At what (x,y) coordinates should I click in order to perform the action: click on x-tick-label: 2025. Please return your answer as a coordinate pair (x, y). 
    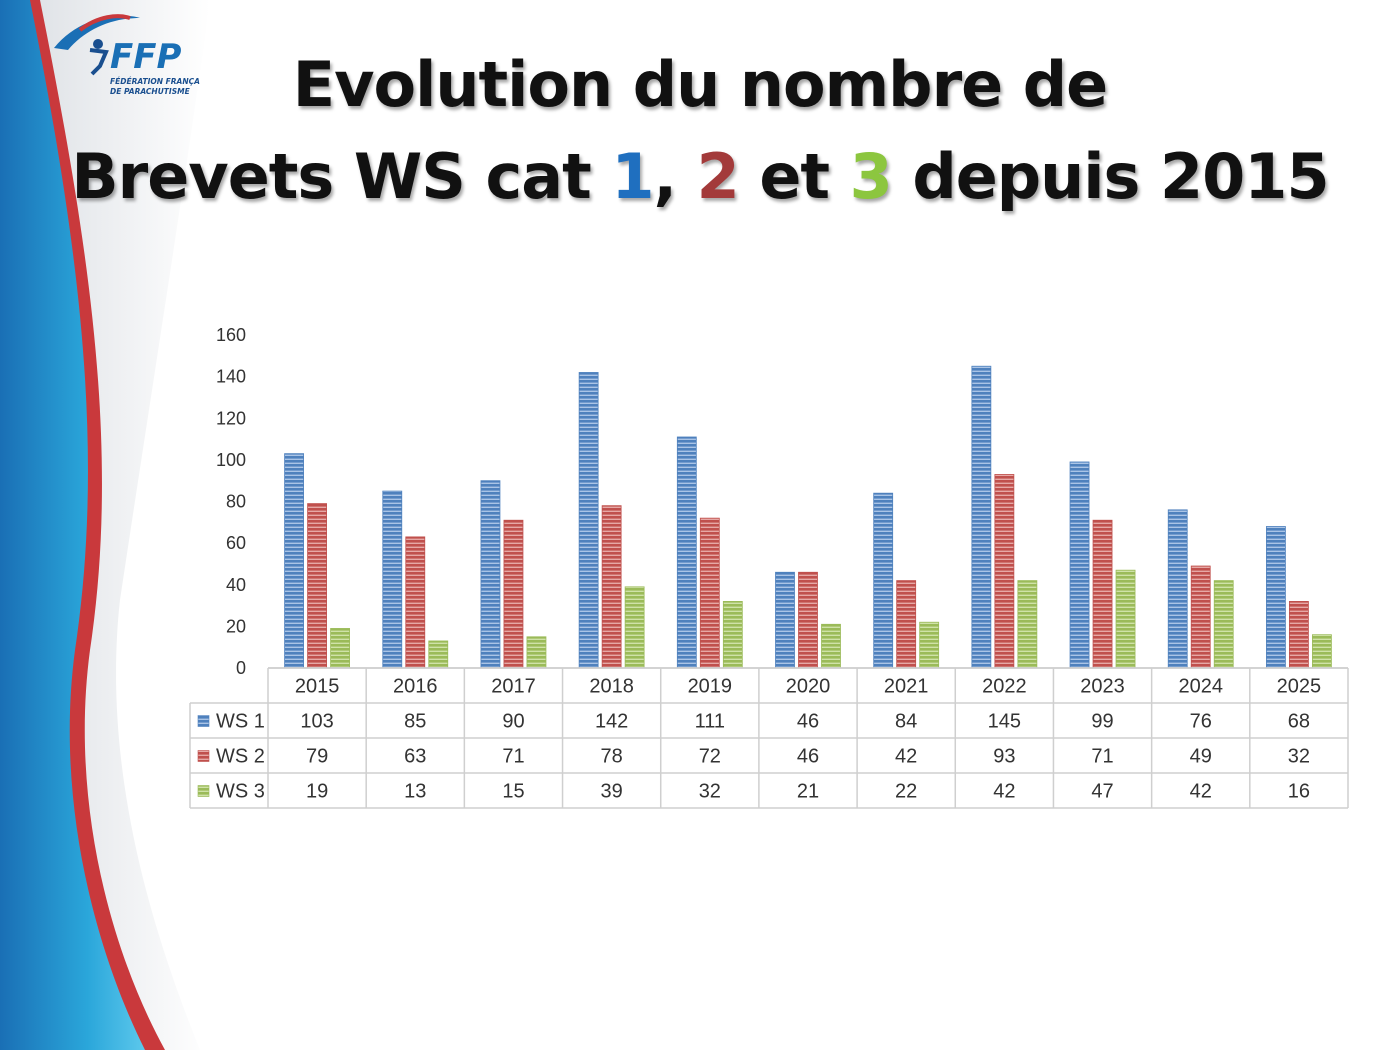
    Looking at the image, I should click on (1299, 687).